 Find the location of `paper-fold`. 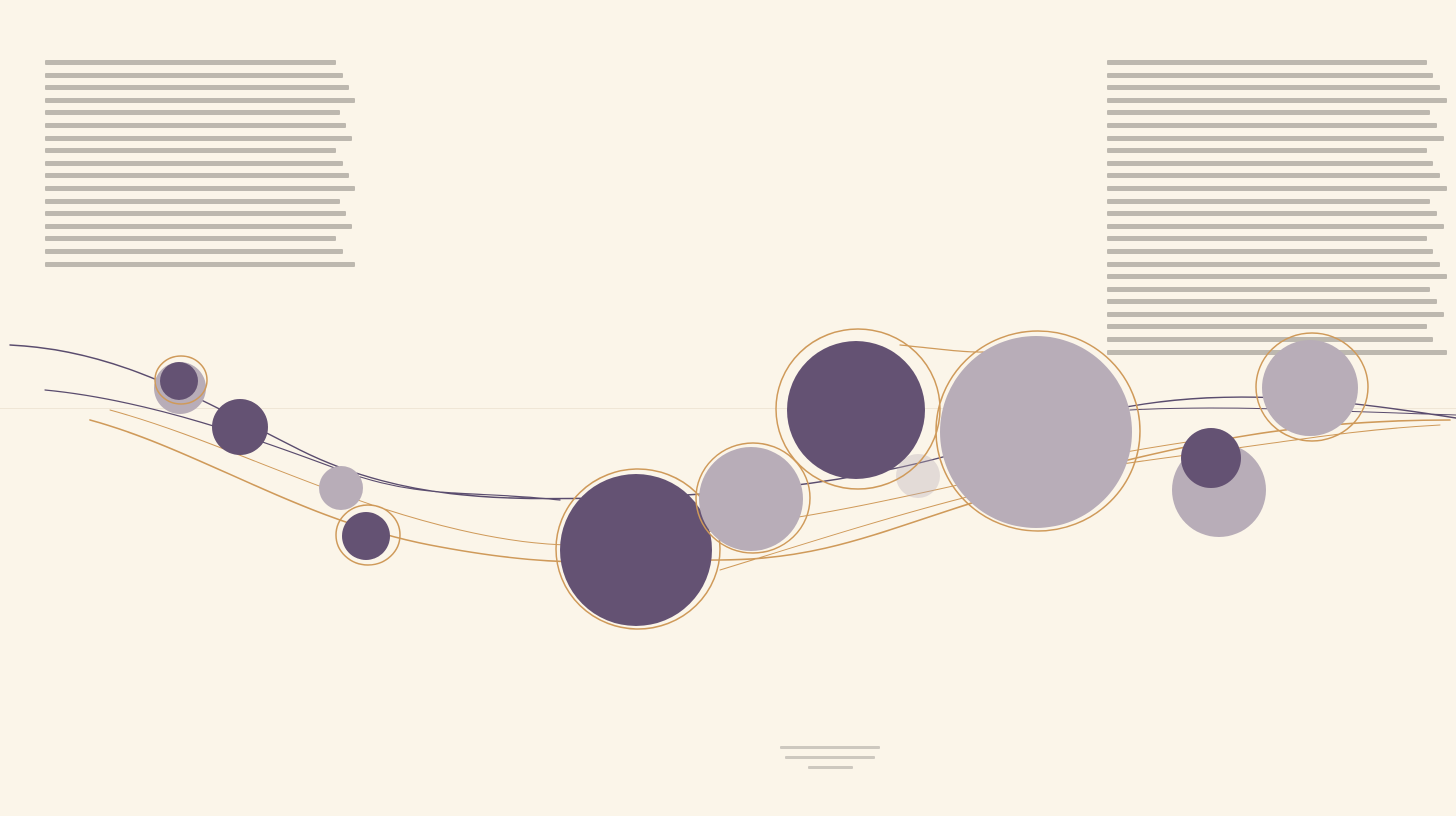

paper-fold is located at coordinates (728, 408).